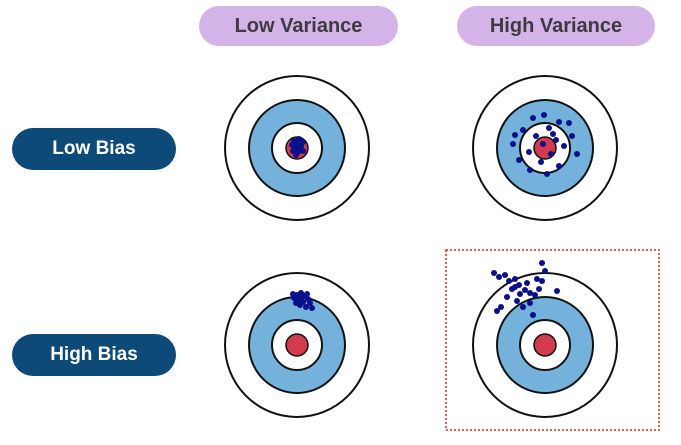 The image size is (681, 445). What do you see at coordinates (297, 148) in the screenshot?
I see `low-bias-low-variance-target` at bounding box center [297, 148].